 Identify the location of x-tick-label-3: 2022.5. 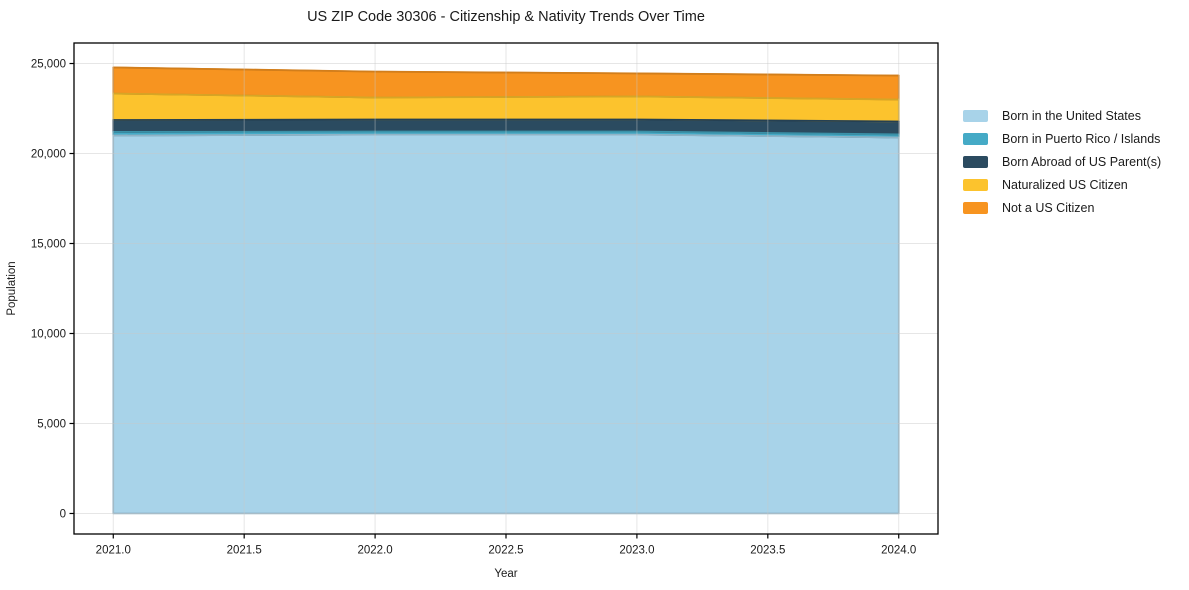
(505, 551).